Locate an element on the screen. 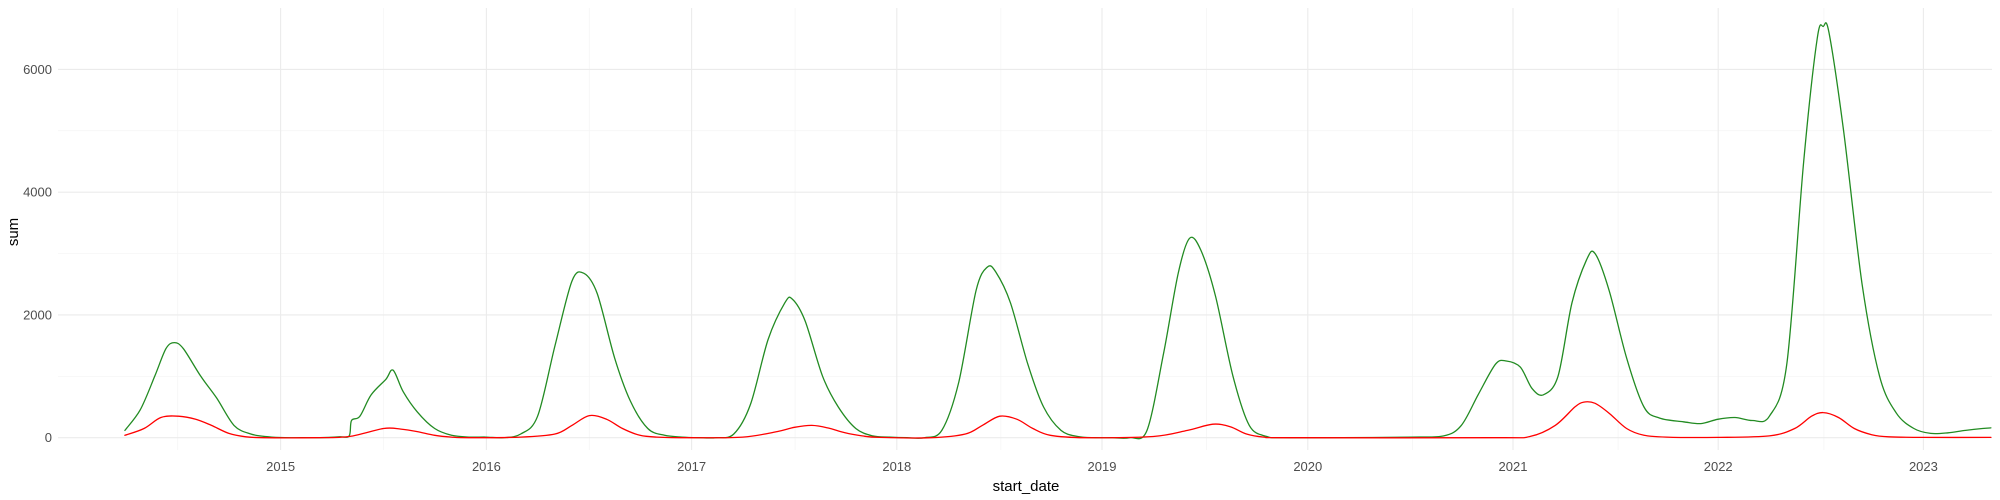 The height and width of the screenshot is (500, 2000). x-tick-label: 2019 is located at coordinates (1102, 466).